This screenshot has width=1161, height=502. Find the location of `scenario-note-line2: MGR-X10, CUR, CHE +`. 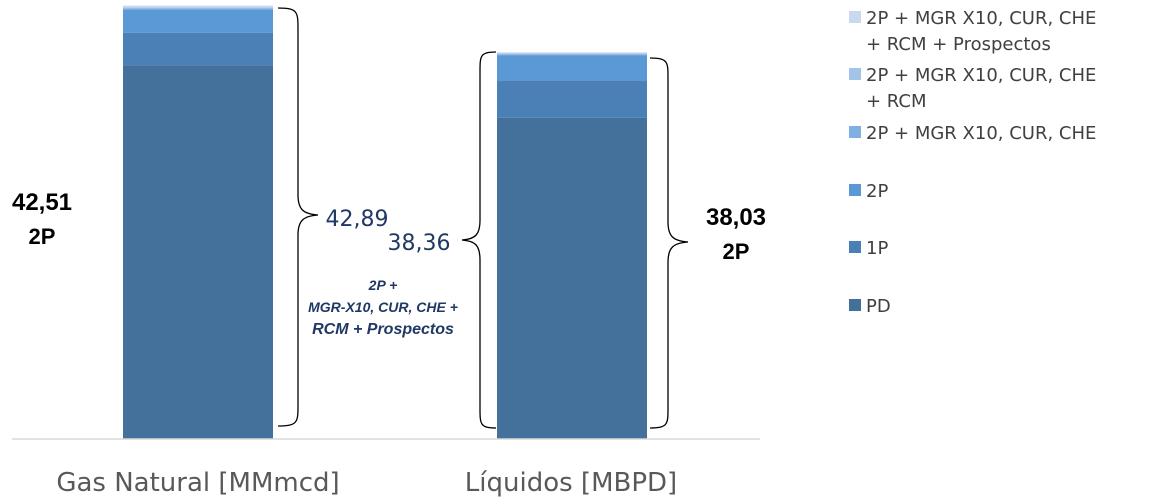

scenario-note-line2: MGR-X10, CUR, CHE + is located at coordinates (383, 307).